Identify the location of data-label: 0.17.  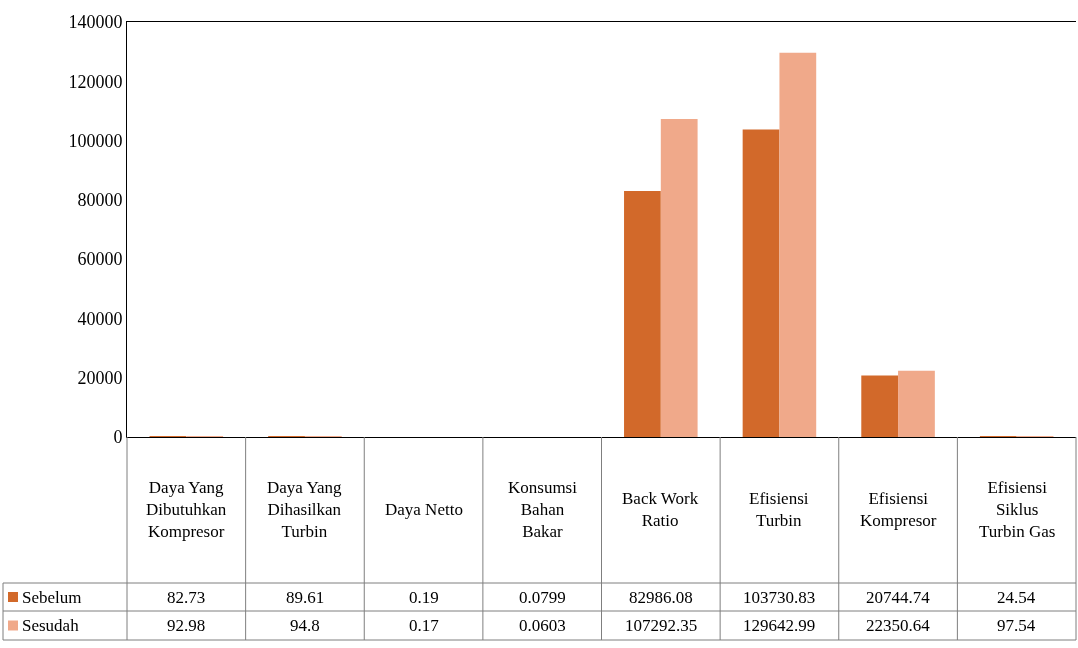
(424, 625).